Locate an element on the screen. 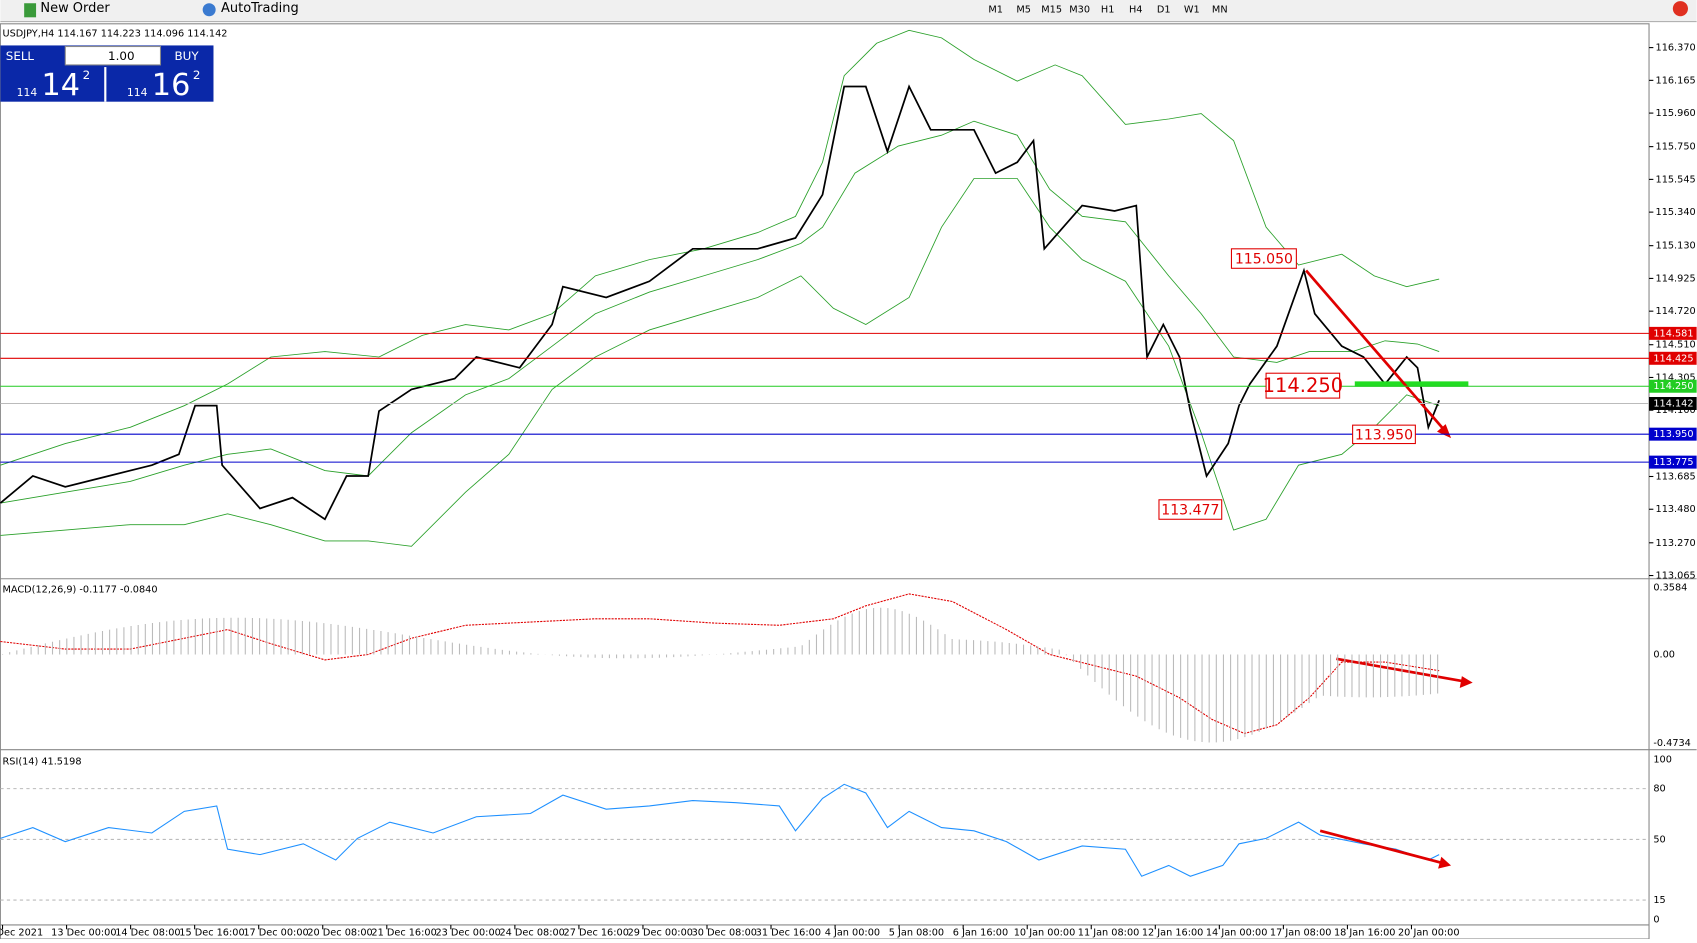 Image resolution: width=1697 pixels, height=943 pixels. date-label: 5 Jan 08:00 is located at coordinates (916, 933).